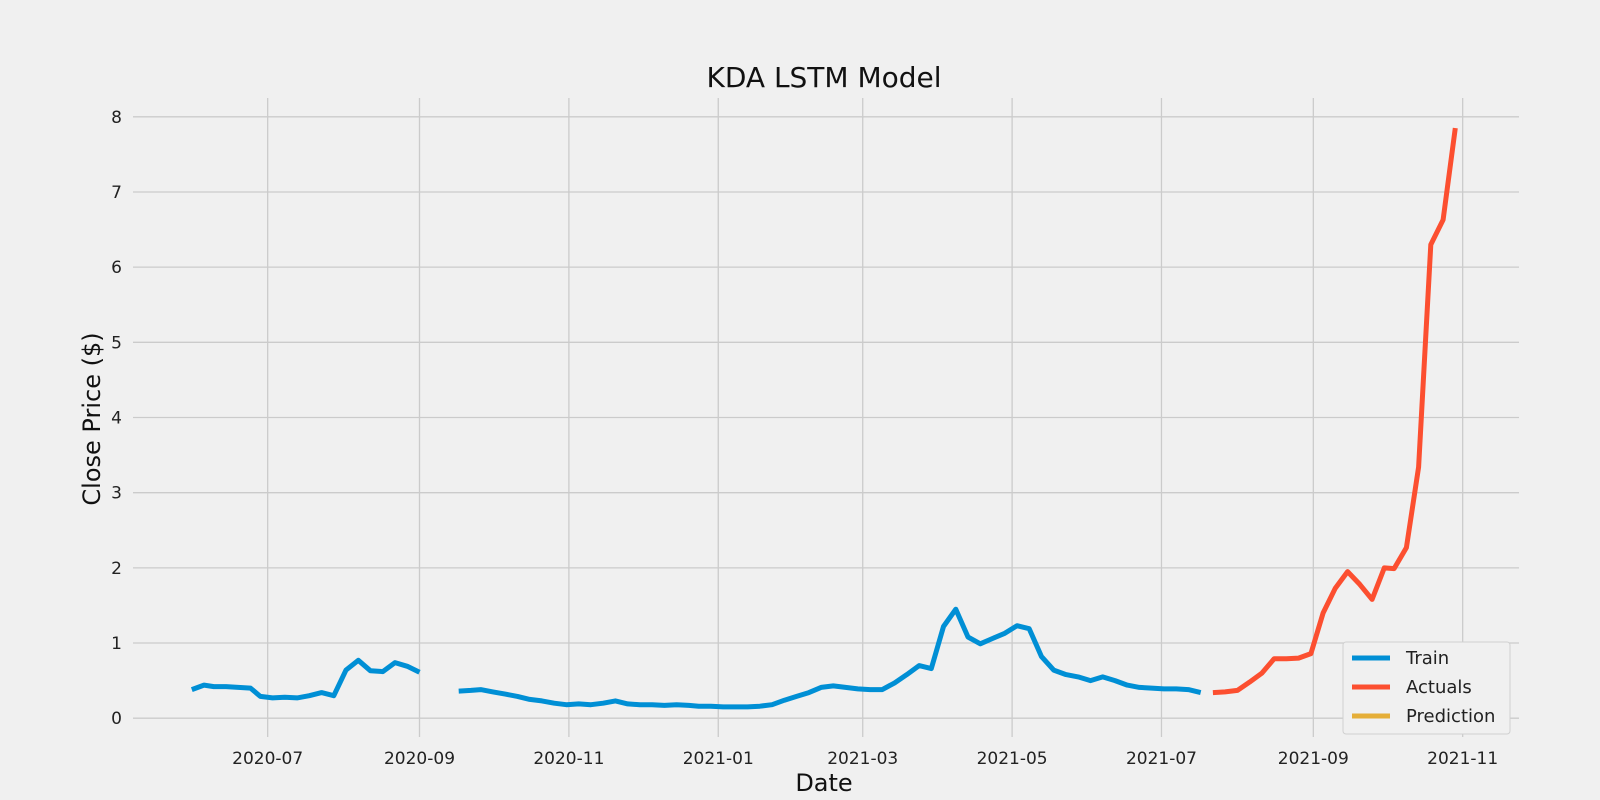 The height and width of the screenshot is (800, 1600). What do you see at coordinates (1439, 687) in the screenshot?
I see `legend-label-actuals: Actuals` at bounding box center [1439, 687].